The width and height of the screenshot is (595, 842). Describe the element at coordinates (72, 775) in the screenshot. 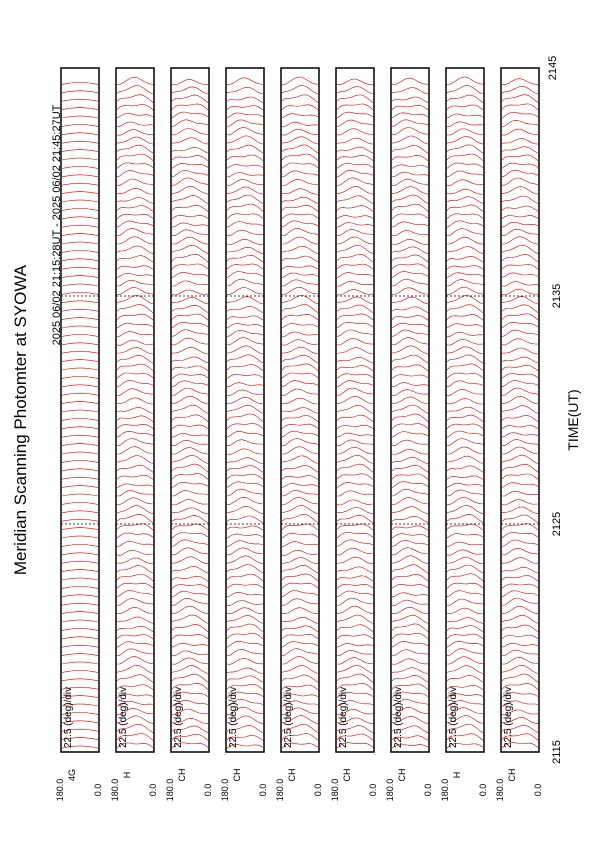

I see `channel-label: 4G` at that location.